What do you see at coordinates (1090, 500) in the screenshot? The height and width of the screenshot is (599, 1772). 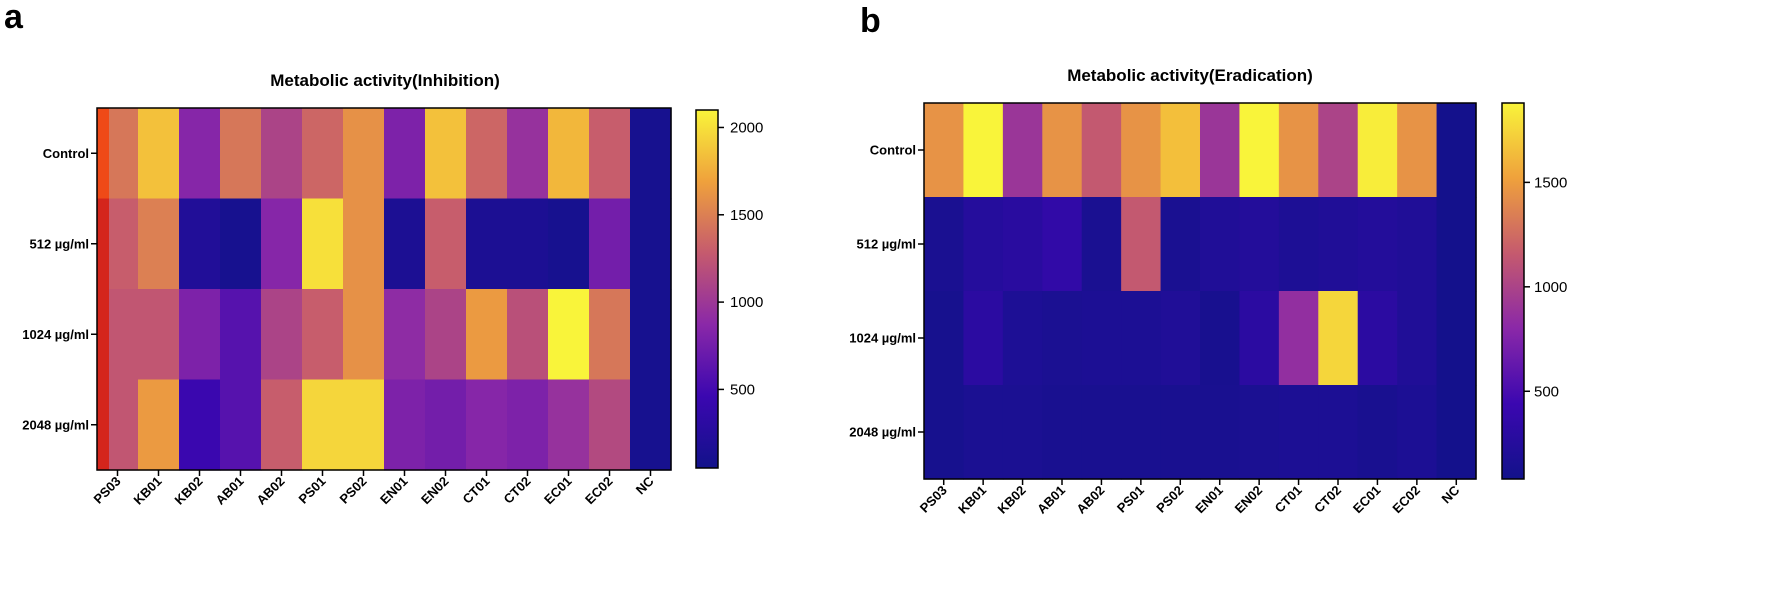 I see `column-label: AB02` at bounding box center [1090, 500].